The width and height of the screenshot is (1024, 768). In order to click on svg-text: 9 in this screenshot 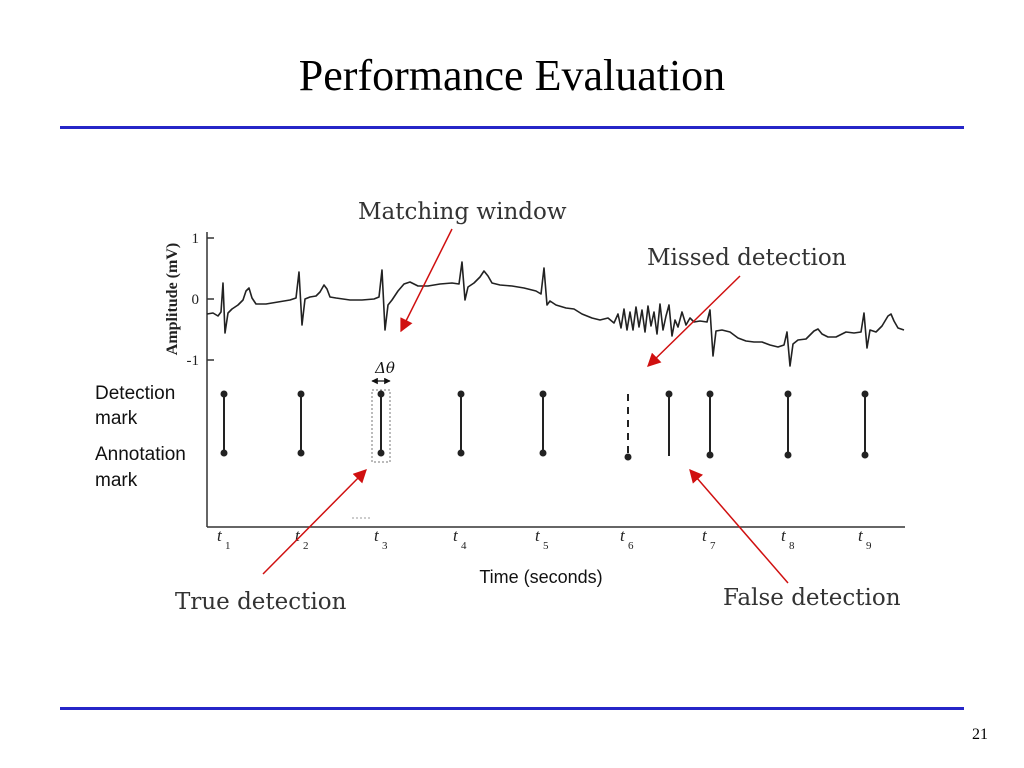, I will do `click(869, 546)`.